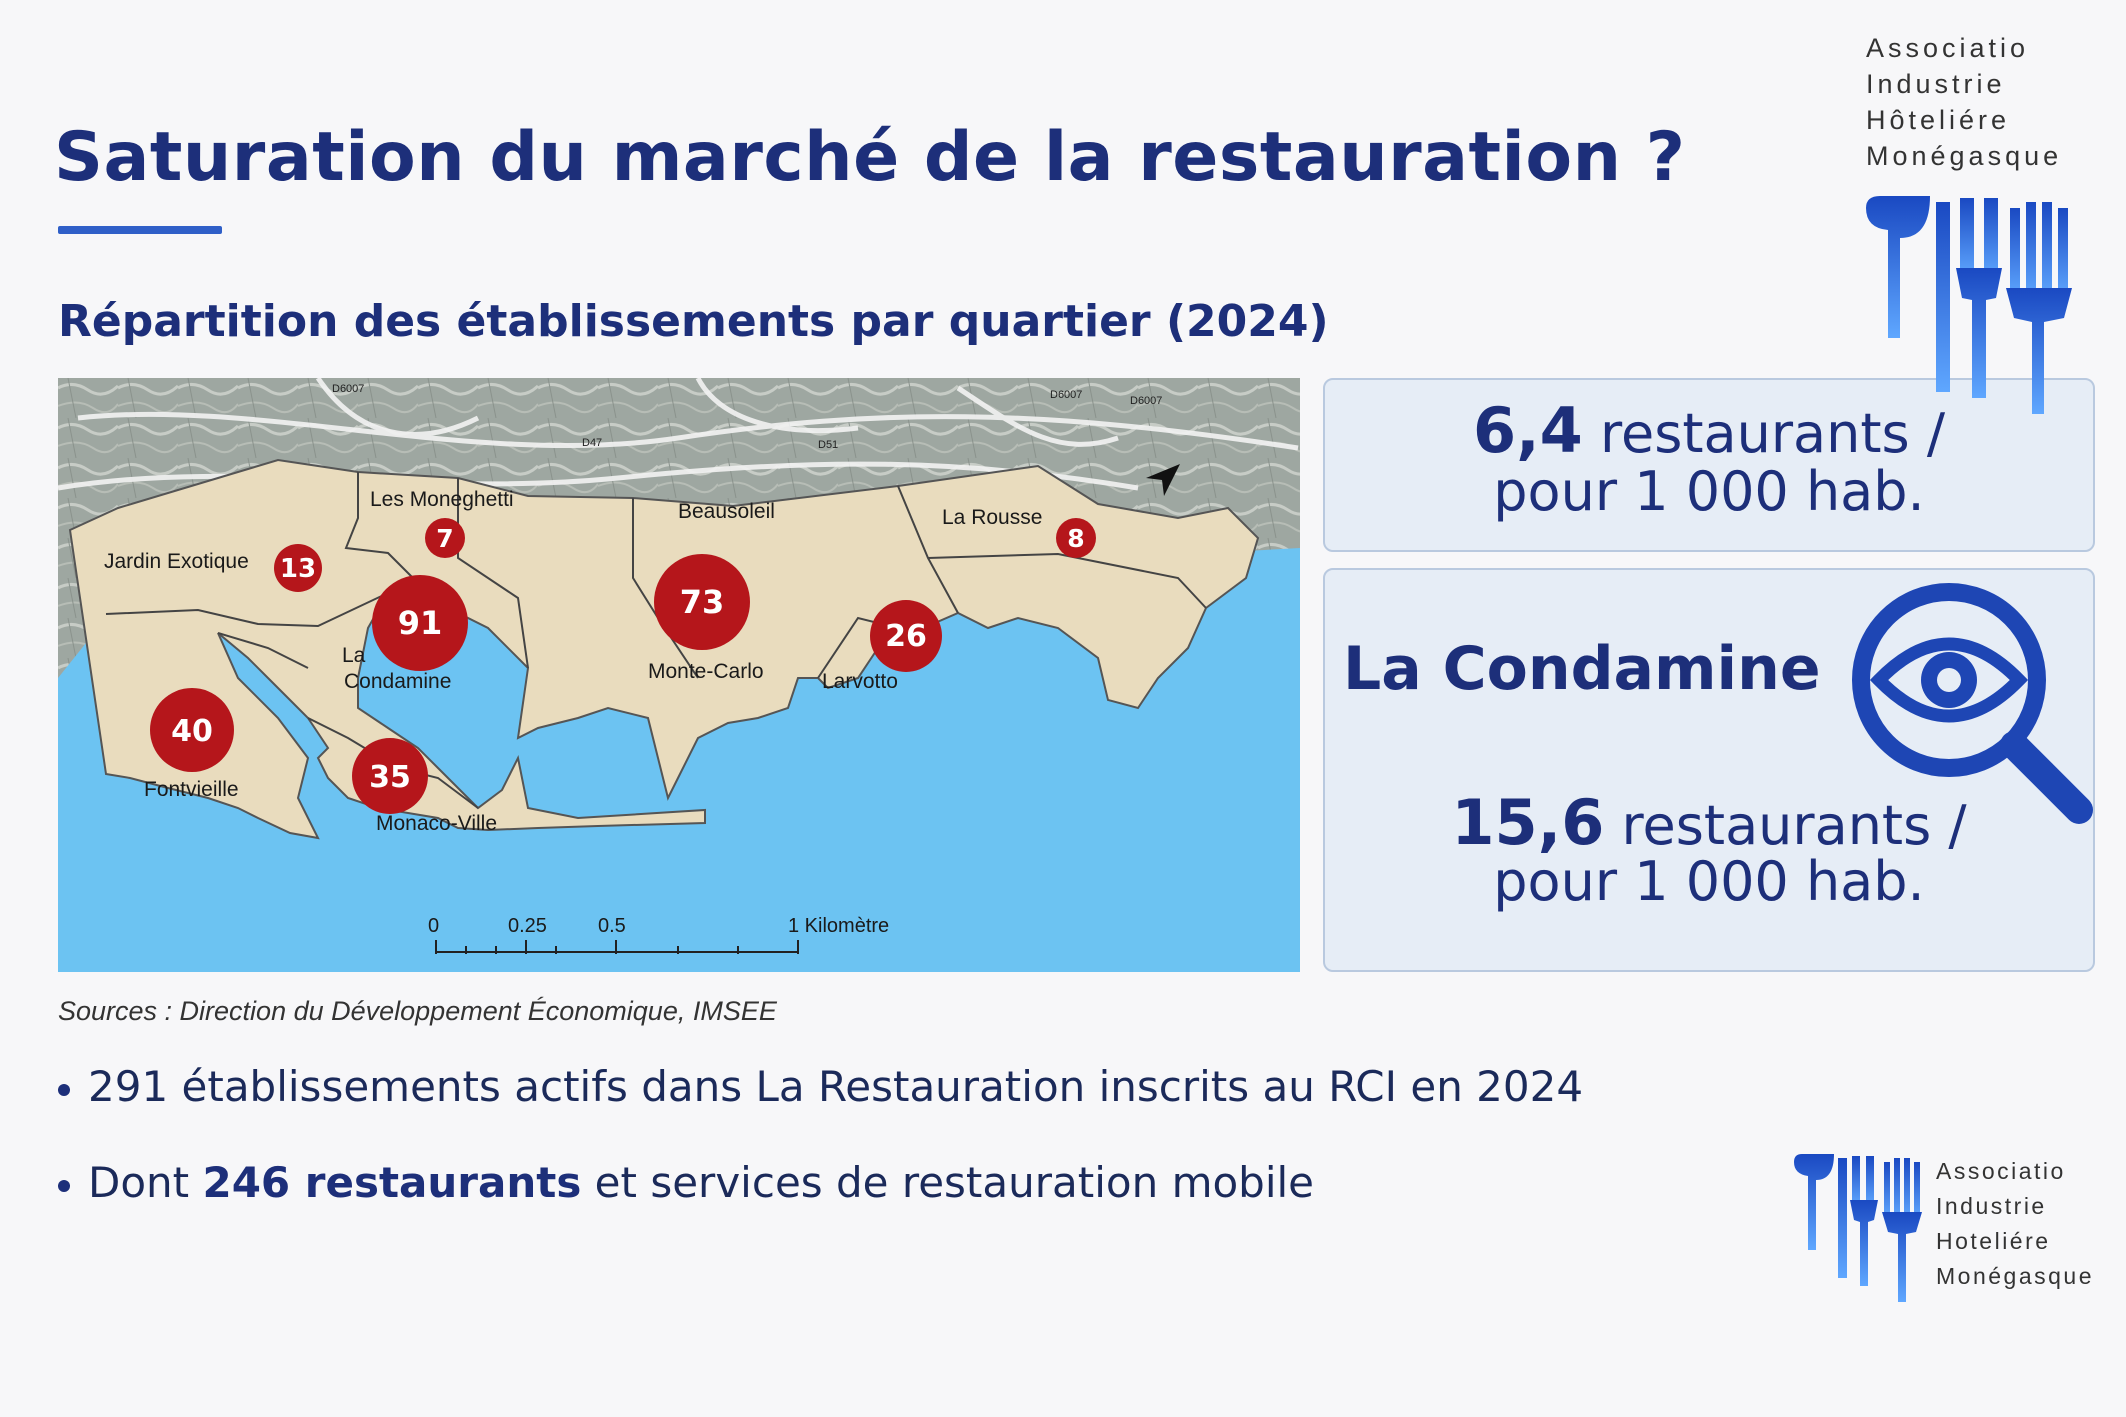 The width and height of the screenshot is (2126, 1417). I want to click on cutlery-logo-icon, so click(1969, 305).